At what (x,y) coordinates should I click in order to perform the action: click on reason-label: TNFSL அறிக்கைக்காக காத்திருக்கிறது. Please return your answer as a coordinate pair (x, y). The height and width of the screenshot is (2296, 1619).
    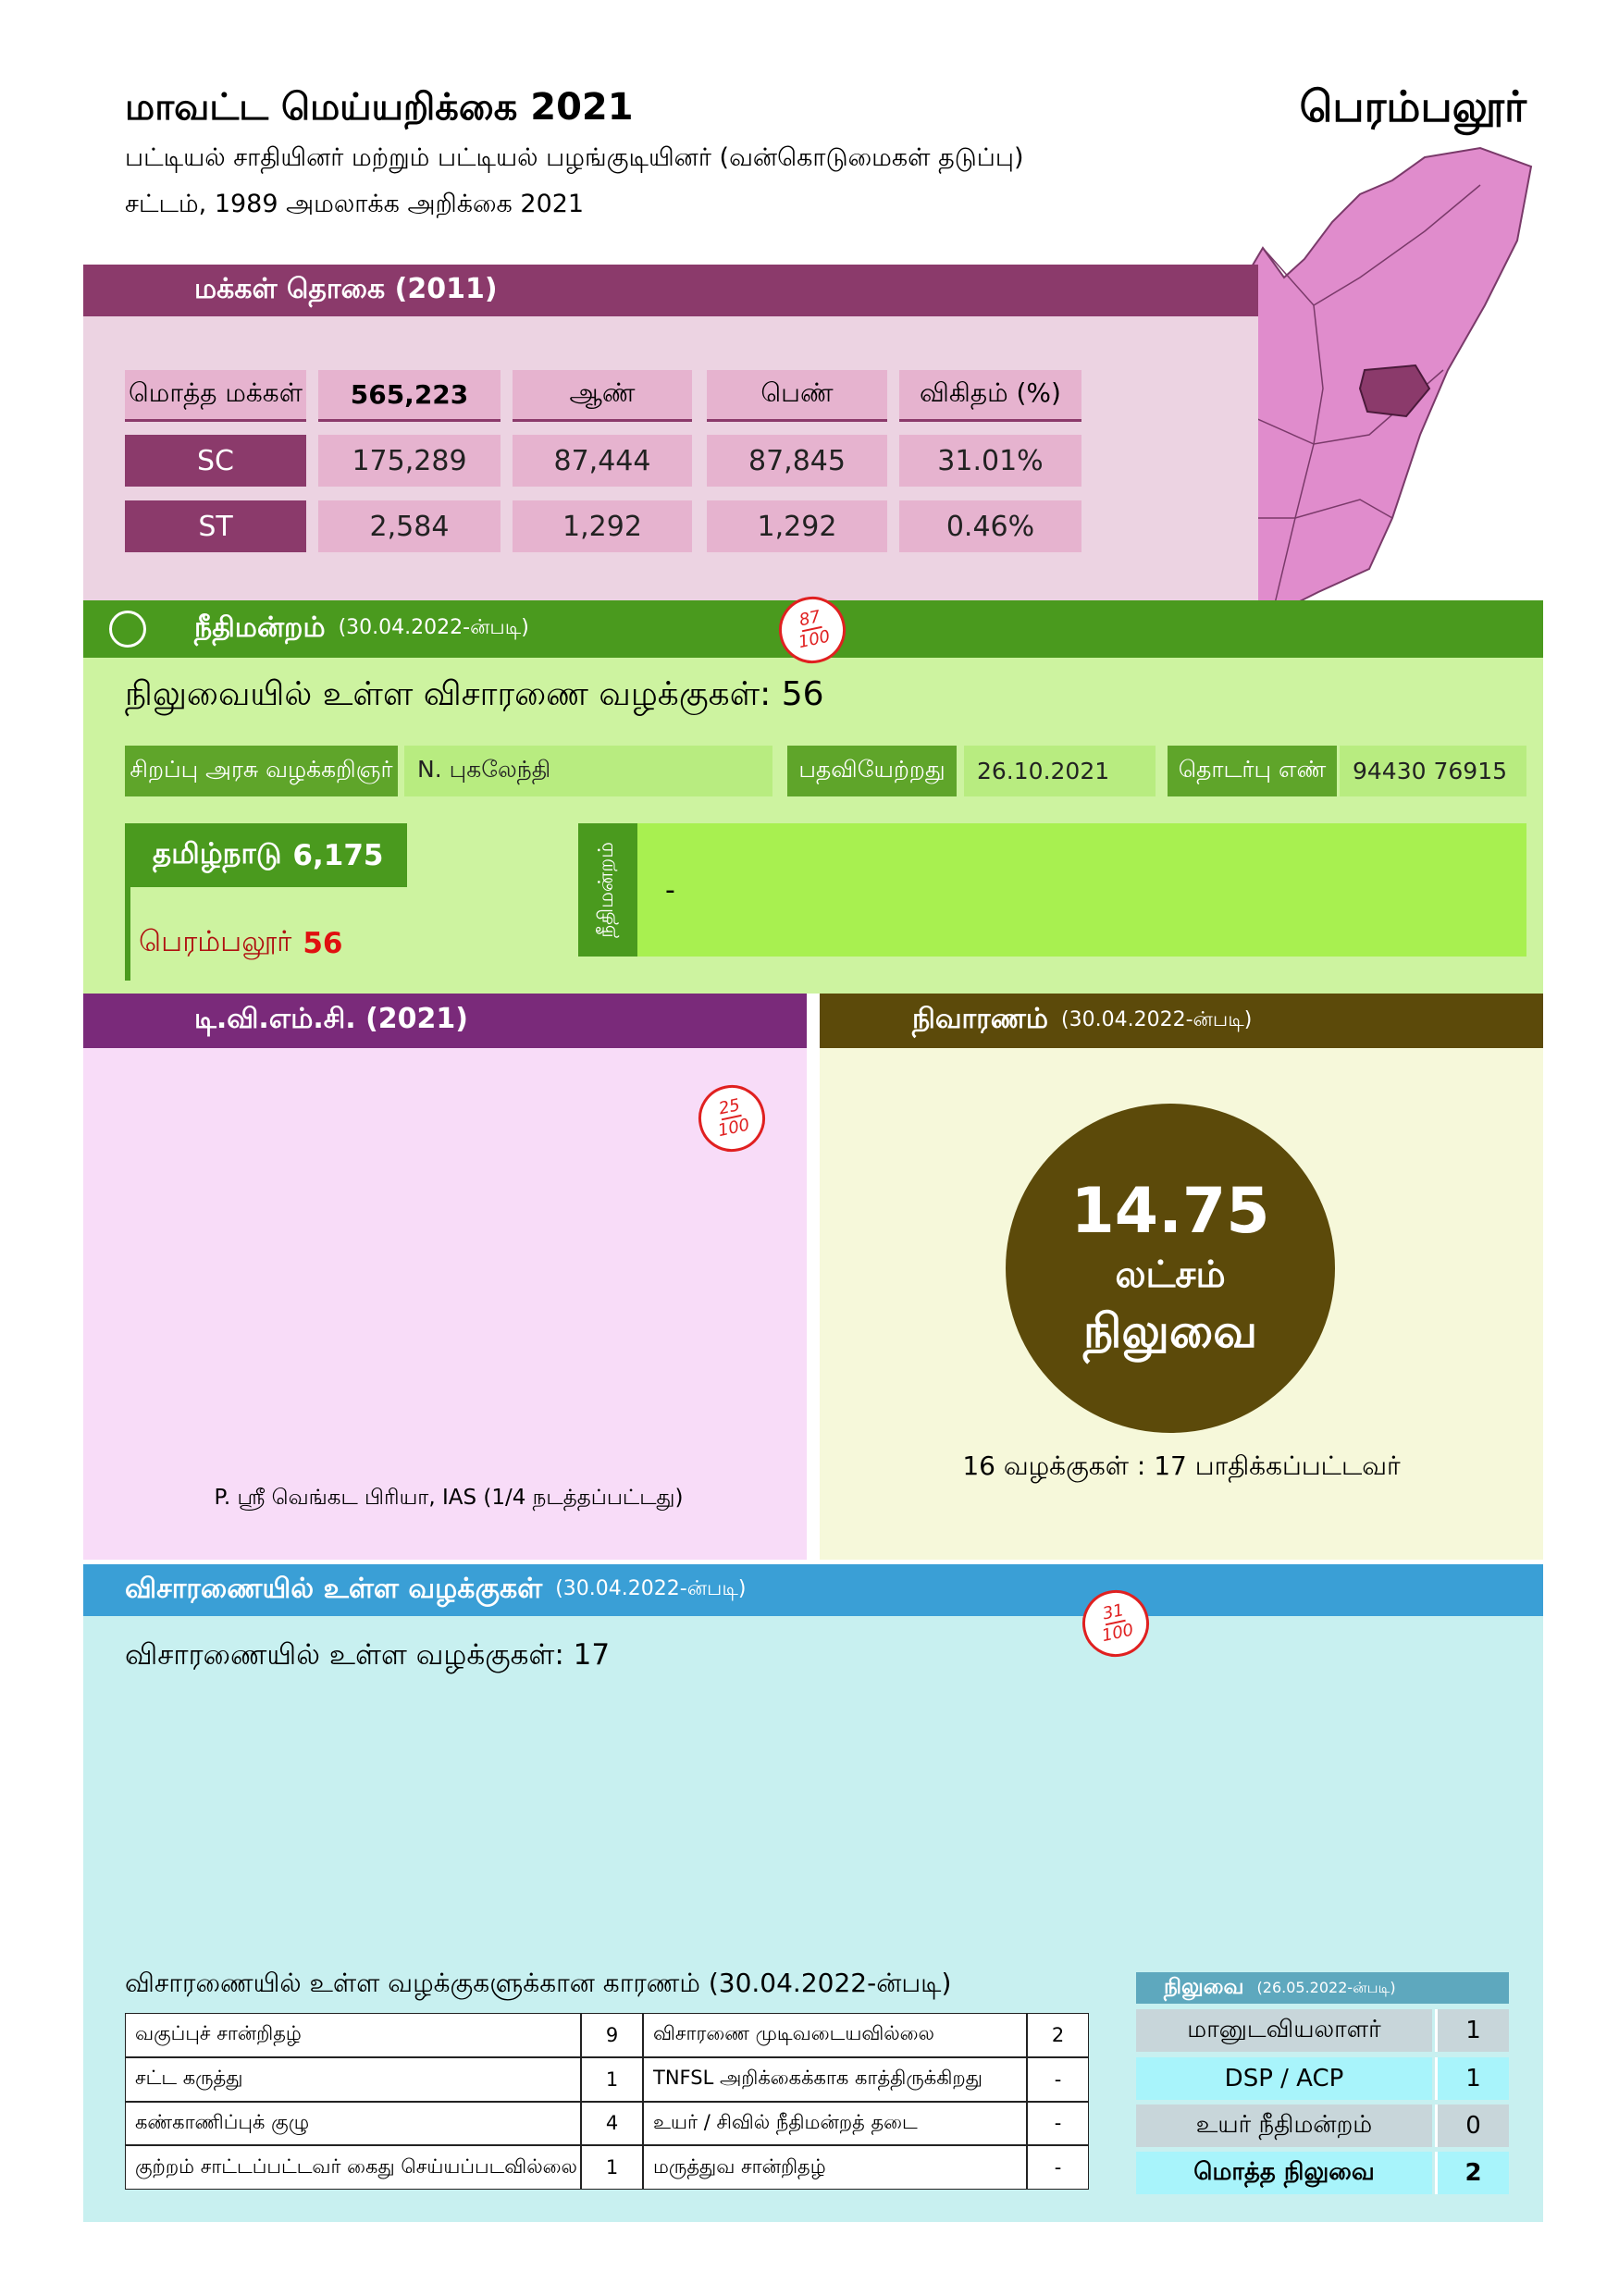
    Looking at the image, I should click on (835, 2079).